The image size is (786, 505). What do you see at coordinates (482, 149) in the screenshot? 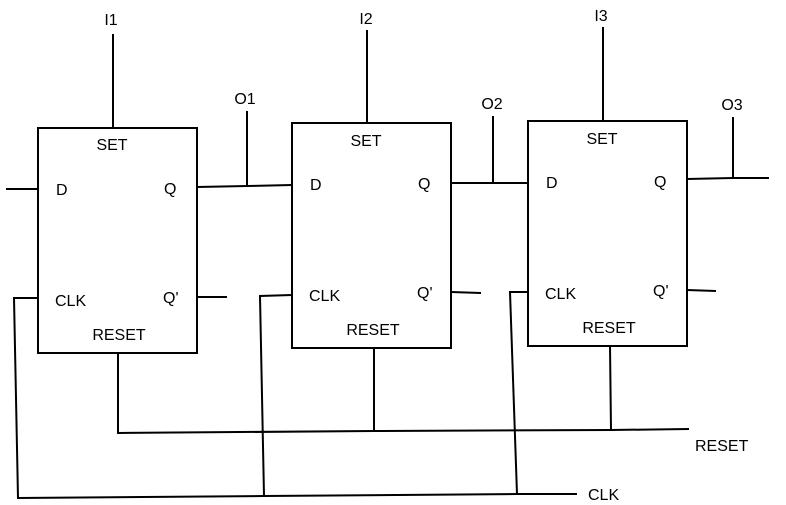
I see `data-path-wires` at bounding box center [482, 149].